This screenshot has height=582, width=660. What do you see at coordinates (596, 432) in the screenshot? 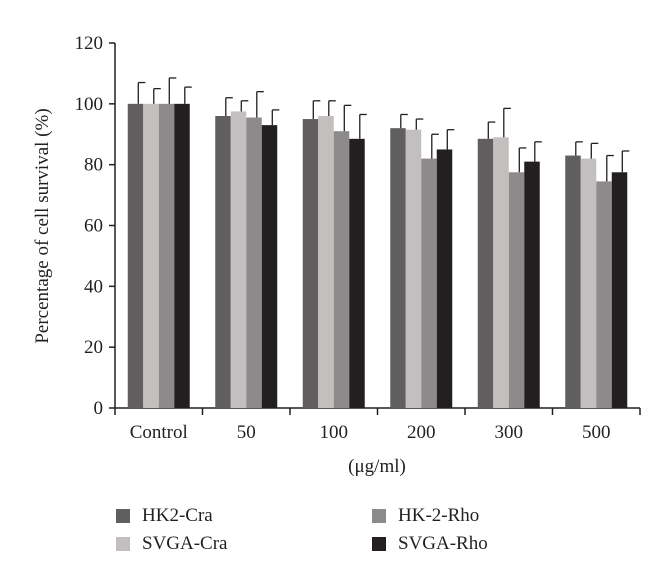
I see `x-tick-label: 500` at bounding box center [596, 432].